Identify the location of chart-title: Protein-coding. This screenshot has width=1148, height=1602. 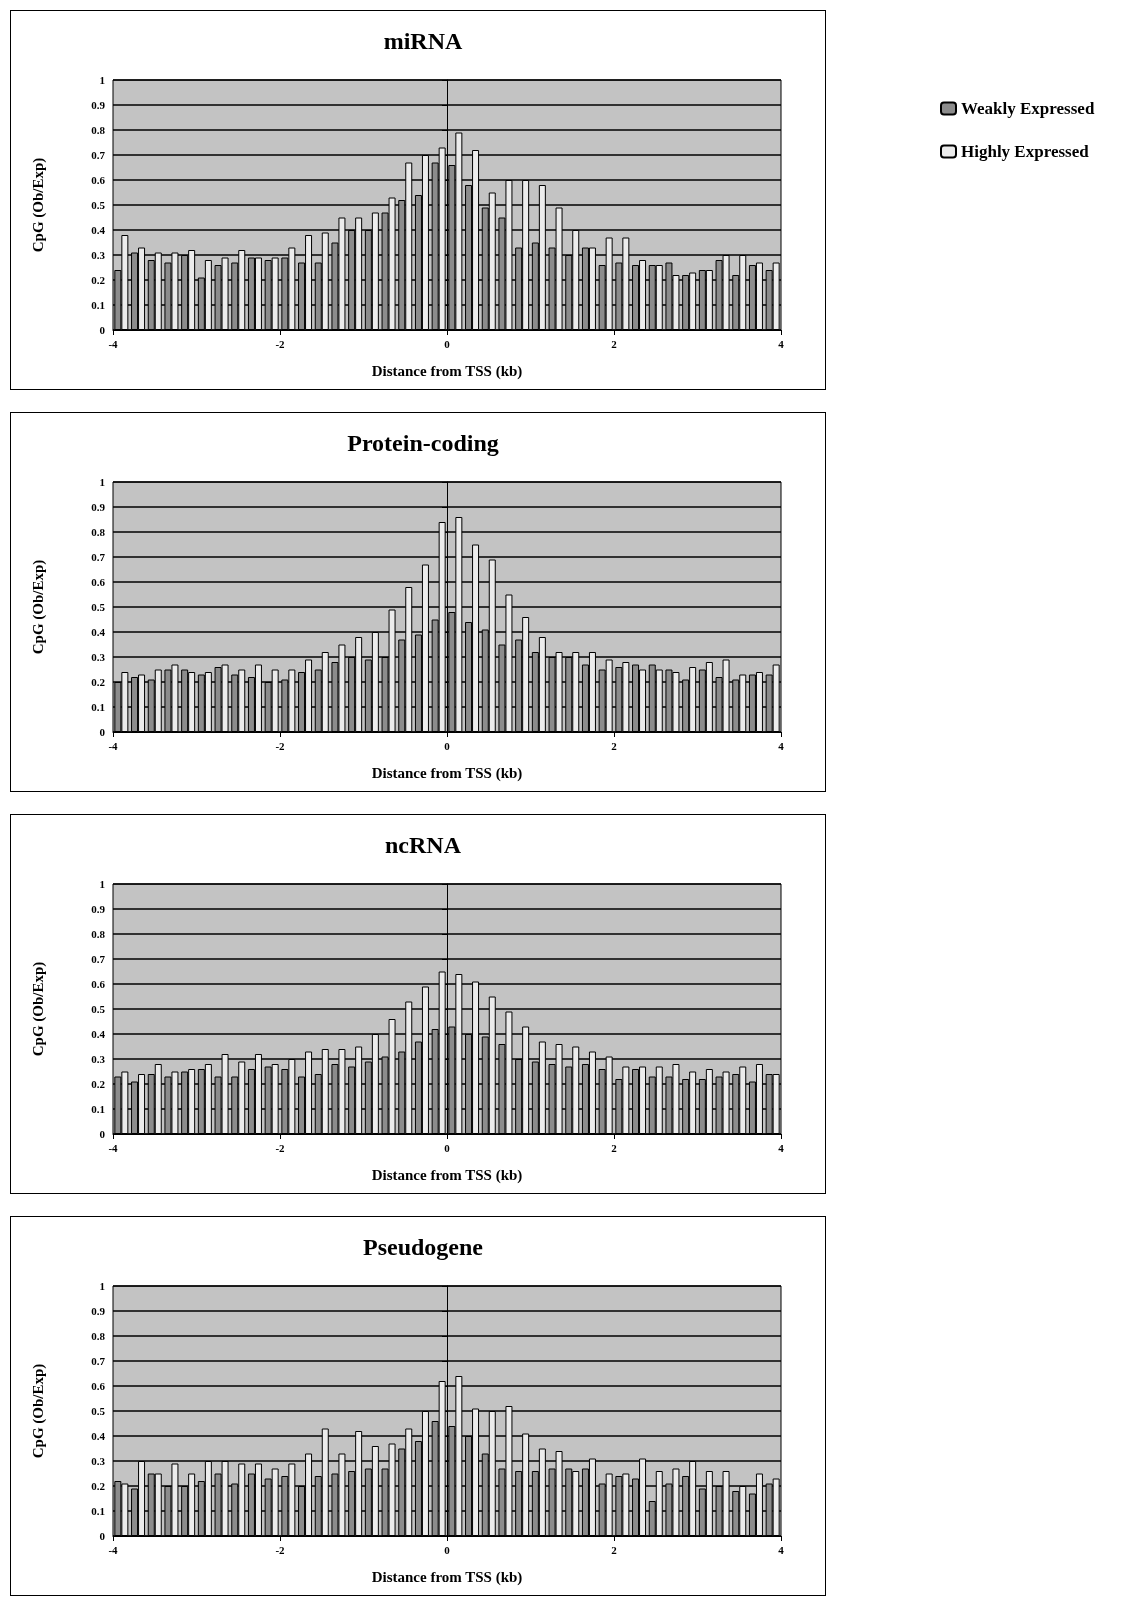
(423, 443).